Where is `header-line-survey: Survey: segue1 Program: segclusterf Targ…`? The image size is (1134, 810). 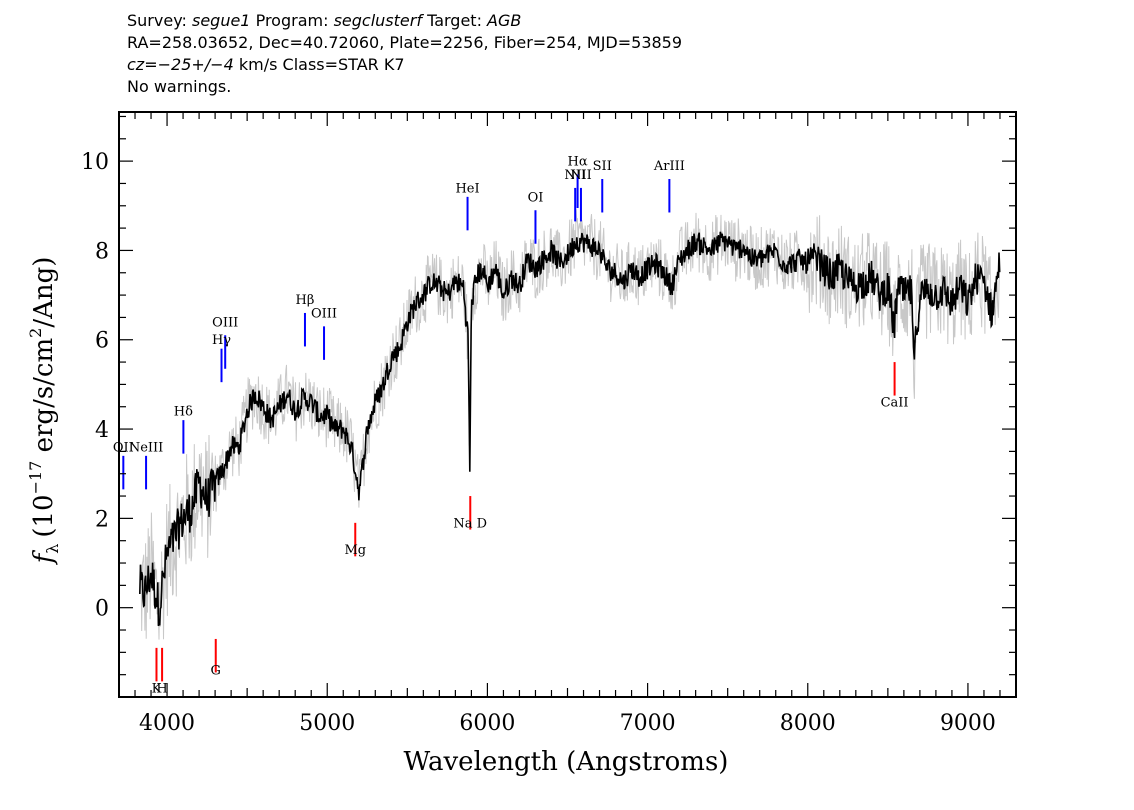
header-line-survey: Survey: segue1 Program: segclusterf Targ… is located at coordinates (404, 21).